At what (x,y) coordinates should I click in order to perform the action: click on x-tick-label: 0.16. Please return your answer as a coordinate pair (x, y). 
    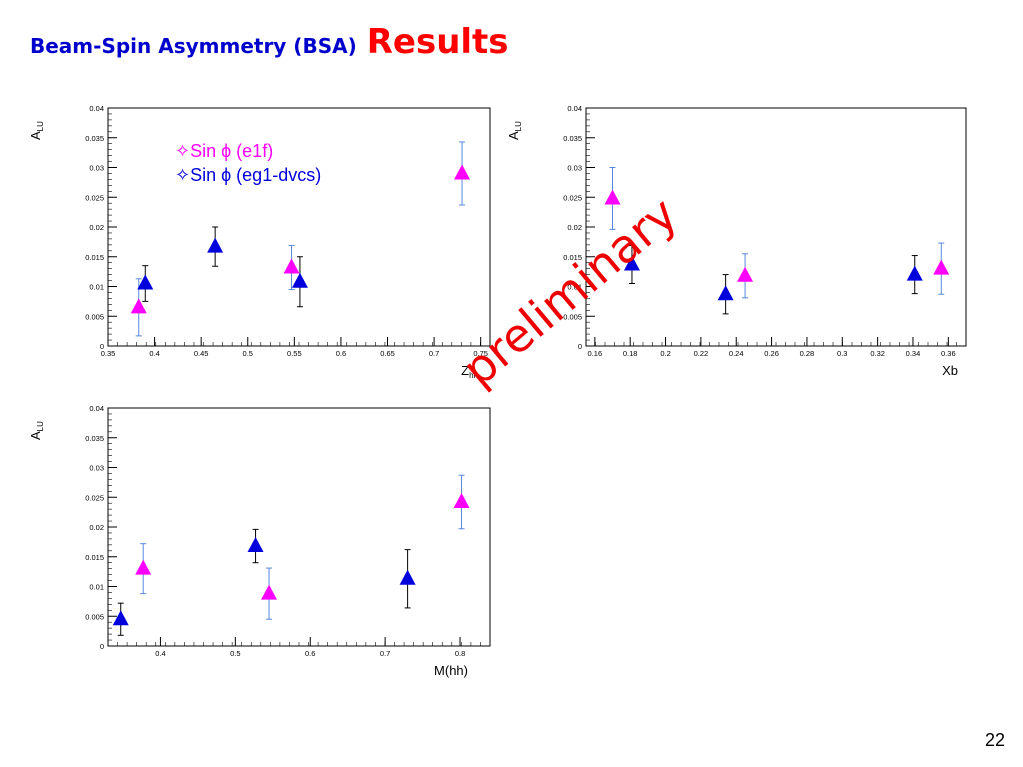
    Looking at the image, I should click on (595, 353).